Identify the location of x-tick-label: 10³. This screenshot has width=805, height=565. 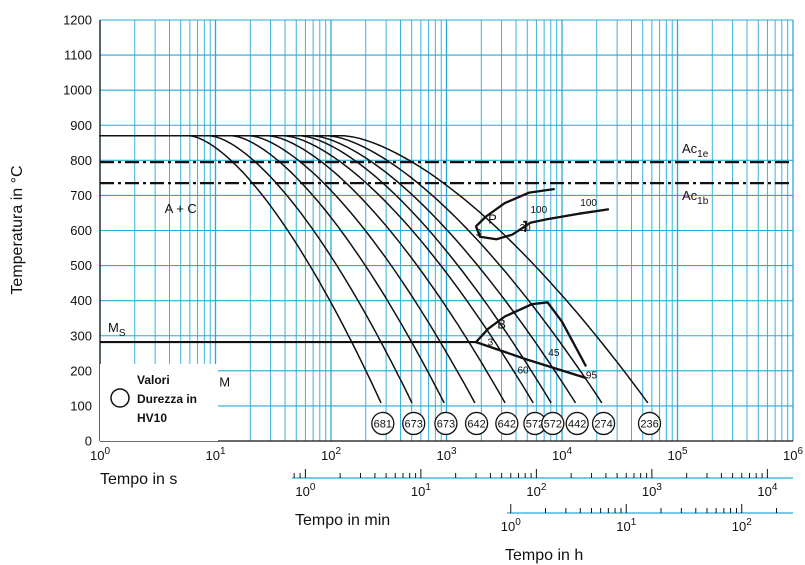
(446, 454).